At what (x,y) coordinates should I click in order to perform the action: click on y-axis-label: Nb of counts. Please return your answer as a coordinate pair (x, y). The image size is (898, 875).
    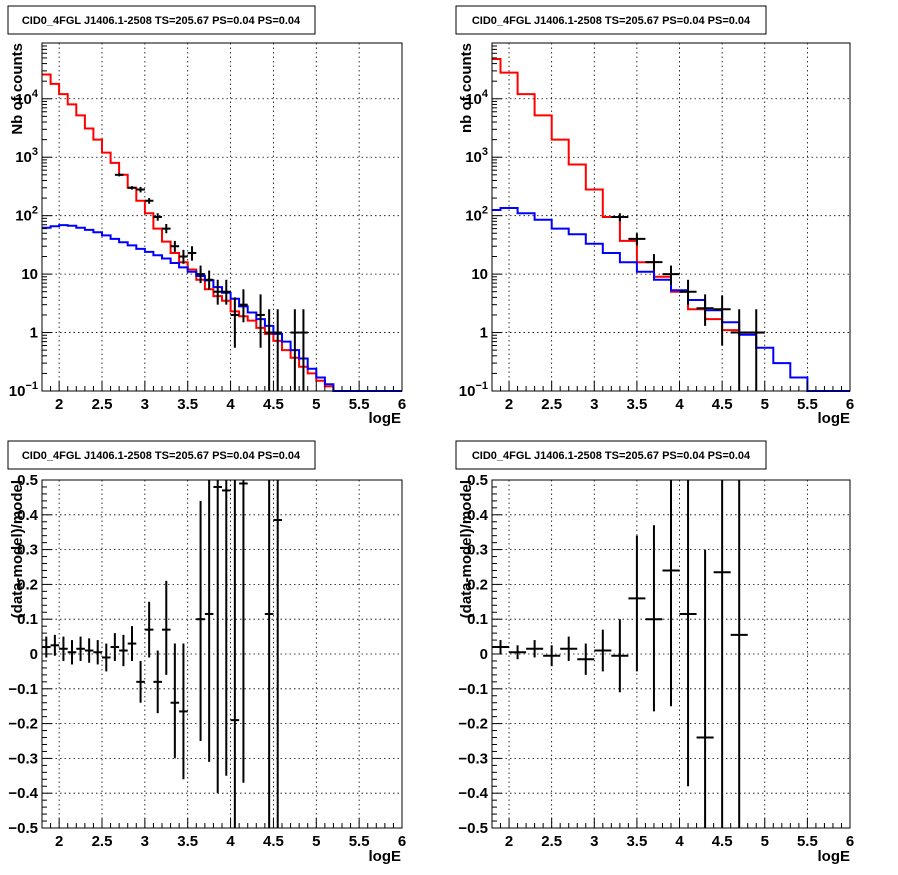
    Looking at the image, I should click on (17, 89).